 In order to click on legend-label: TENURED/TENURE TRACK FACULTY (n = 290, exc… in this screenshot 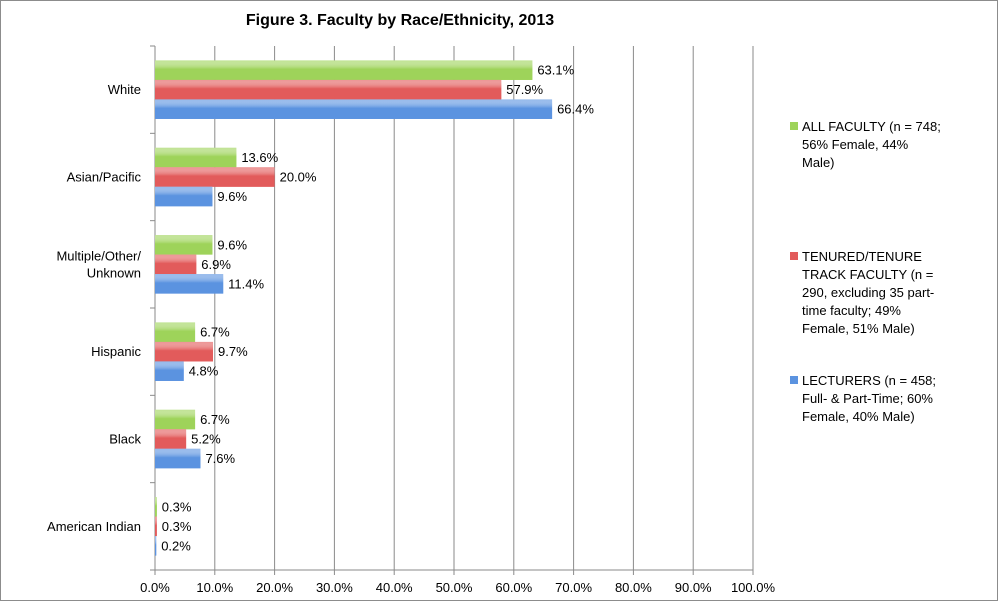, I will do `click(884, 293)`.